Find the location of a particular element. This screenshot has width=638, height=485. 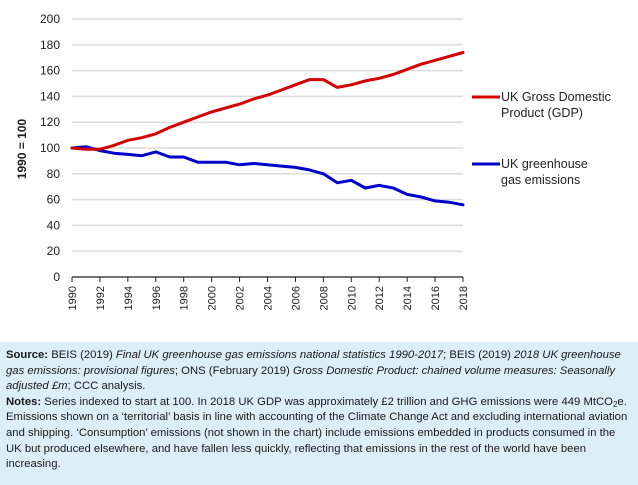

gdp-line is located at coordinates (267, 101).